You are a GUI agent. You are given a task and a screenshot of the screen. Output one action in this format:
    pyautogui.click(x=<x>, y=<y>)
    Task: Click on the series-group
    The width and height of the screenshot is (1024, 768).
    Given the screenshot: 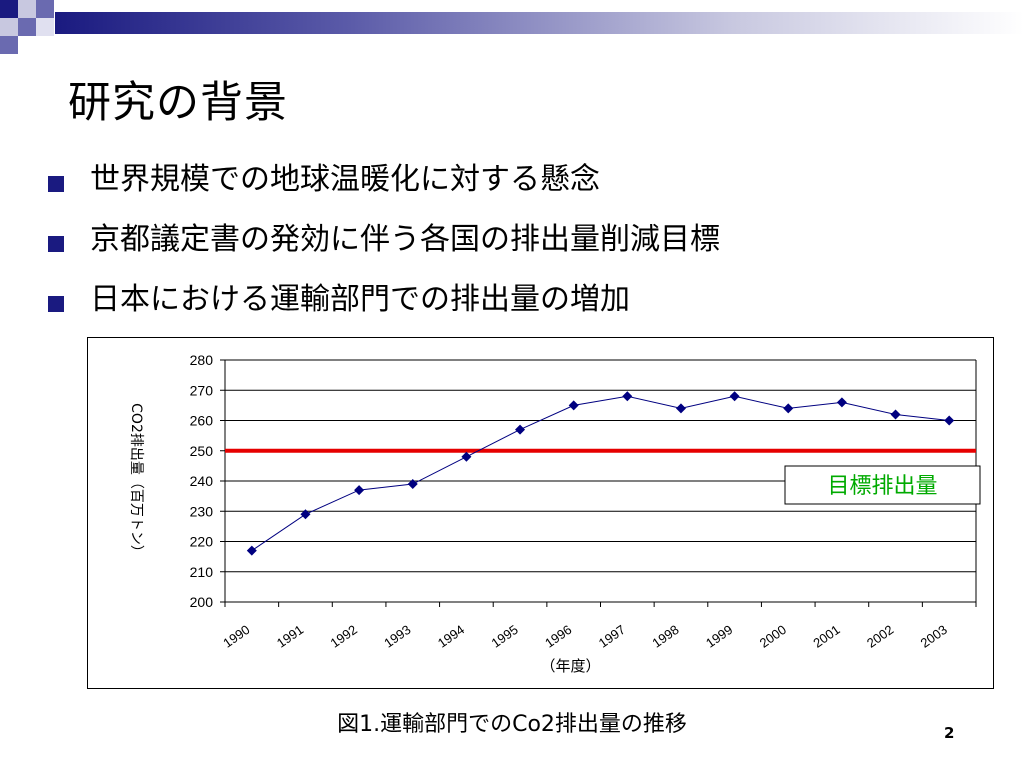 What is the action you would take?
    pyautogui.click(x=600, y=473)
    